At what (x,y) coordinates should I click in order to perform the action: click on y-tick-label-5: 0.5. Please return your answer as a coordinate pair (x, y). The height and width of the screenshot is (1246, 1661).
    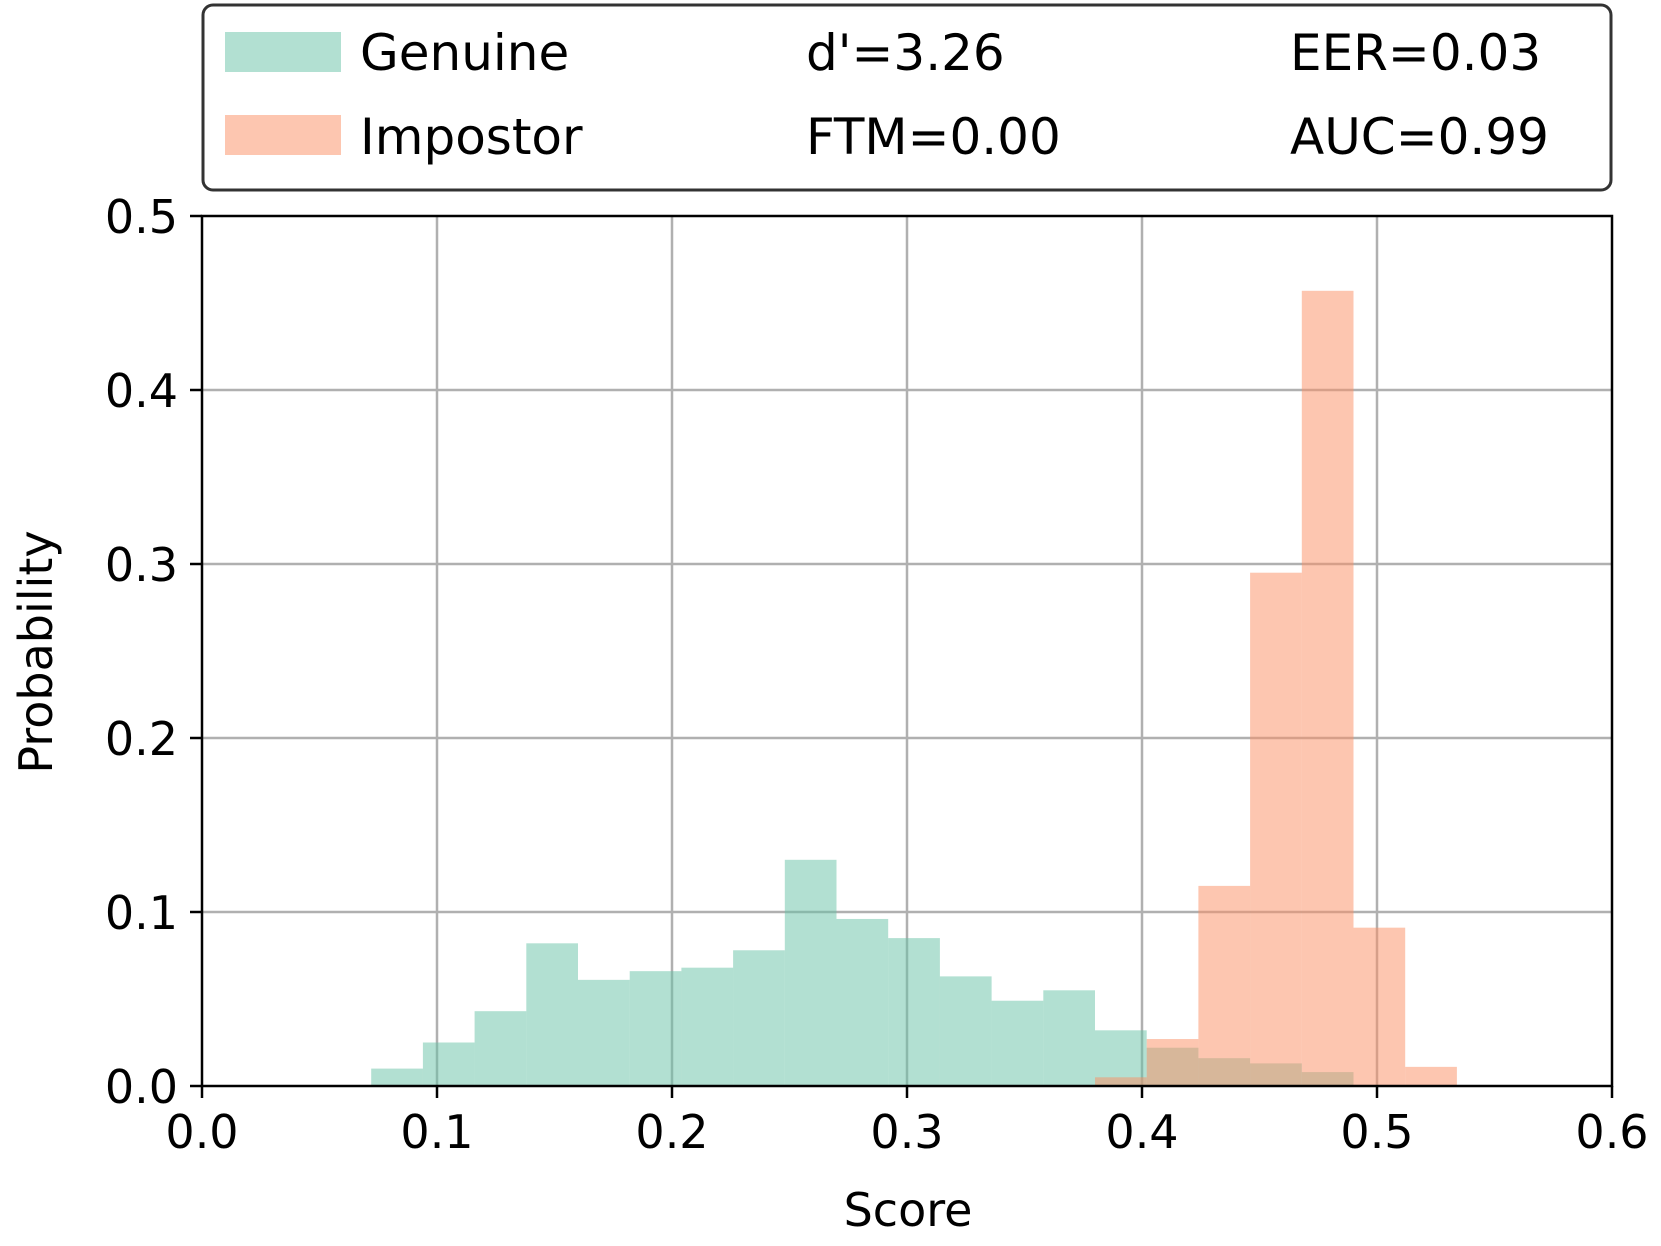
    Looking at the image, I should click on (141, 217).